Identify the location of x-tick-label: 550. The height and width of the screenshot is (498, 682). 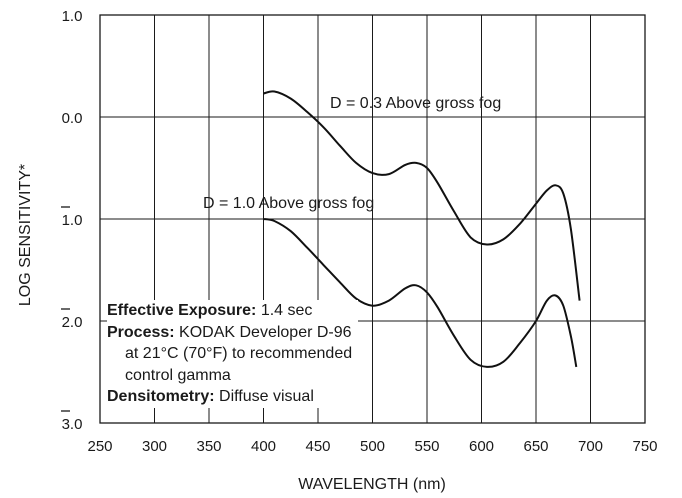
(426, 446).